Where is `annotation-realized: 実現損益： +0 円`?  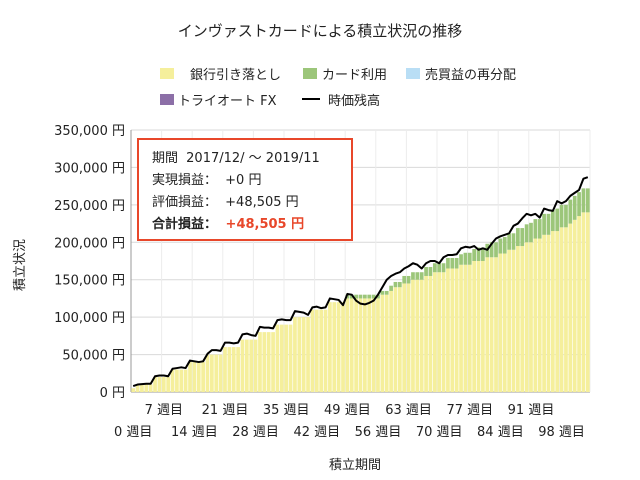
annotation-realized: 実現損益： +0 円 is located at coordinates (206, 180).